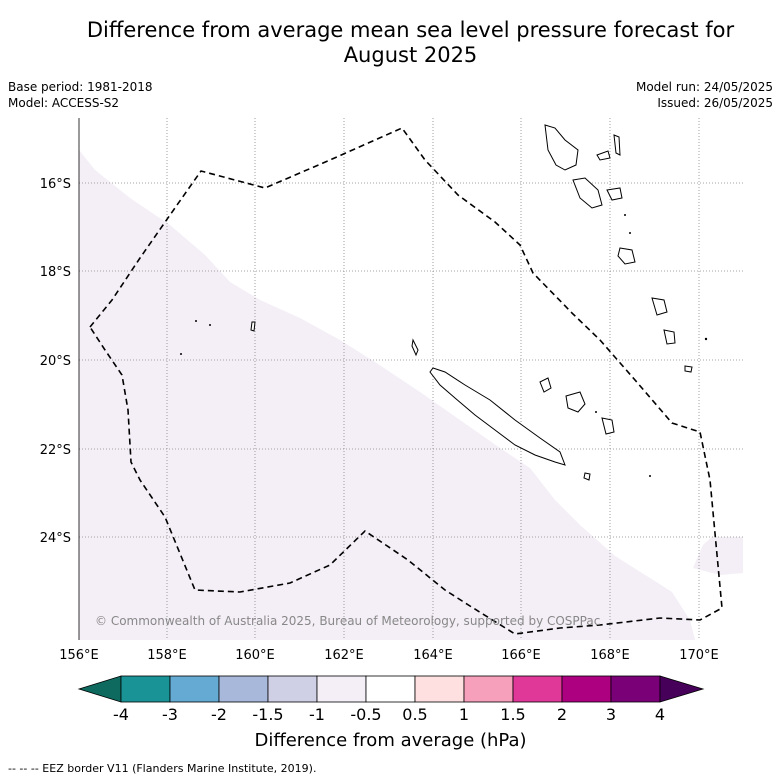  I want to click on title-line-2: August 2025, so click(410, 55).